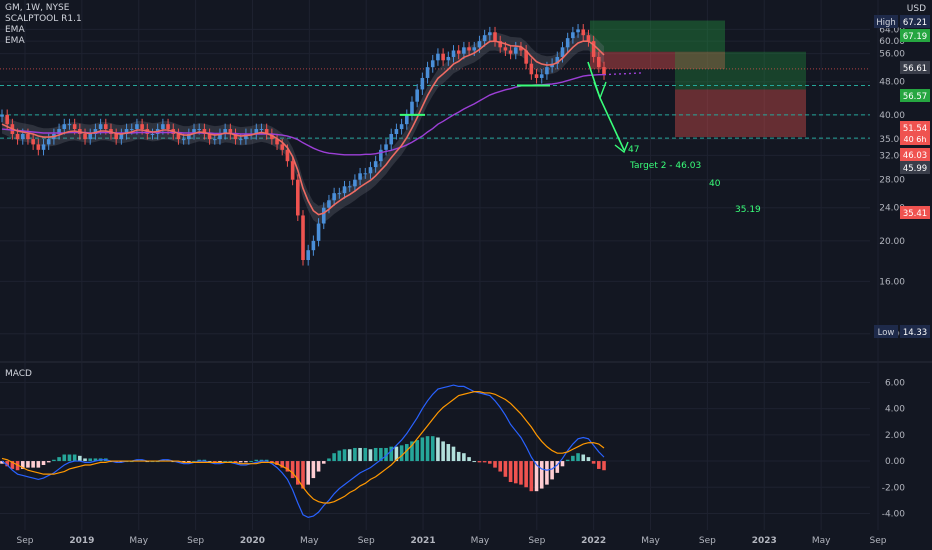 This screenshot has height=550, width=932. What do you see at coordinates (894, 488) in the screenshot?
I see `macd-tick-label: -2.00` at bounding box center [894, 488].